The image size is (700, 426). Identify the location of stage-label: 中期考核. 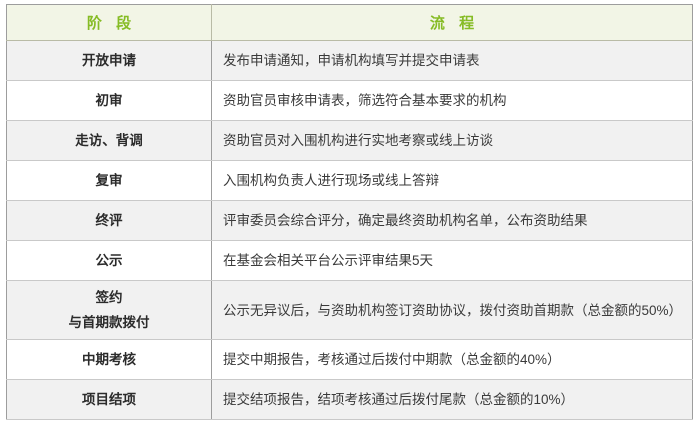
(109, 359).